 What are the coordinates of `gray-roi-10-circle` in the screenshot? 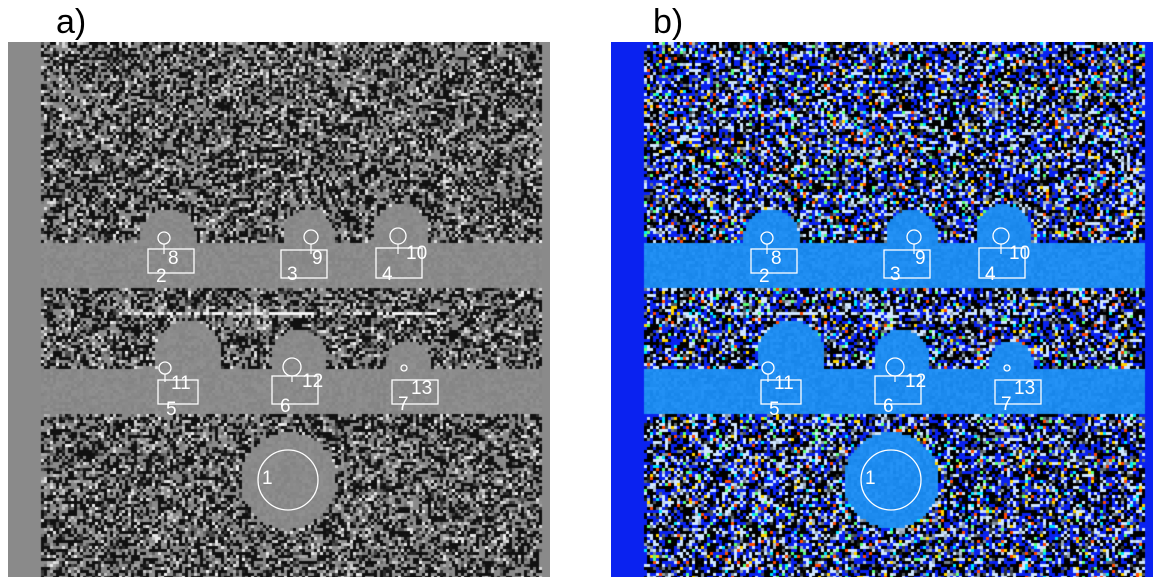 It's located at (398, 236).